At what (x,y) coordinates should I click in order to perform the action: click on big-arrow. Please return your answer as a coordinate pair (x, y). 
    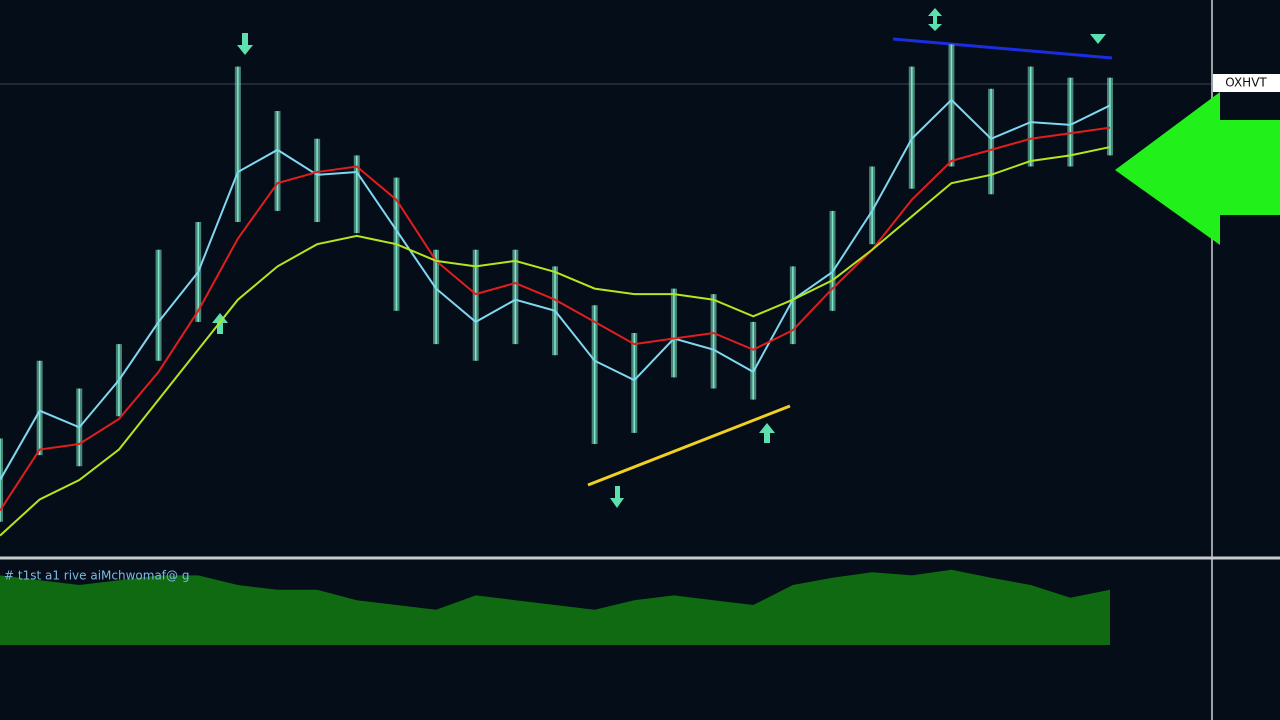
    Looking at the image, I should click on (1197, 168).